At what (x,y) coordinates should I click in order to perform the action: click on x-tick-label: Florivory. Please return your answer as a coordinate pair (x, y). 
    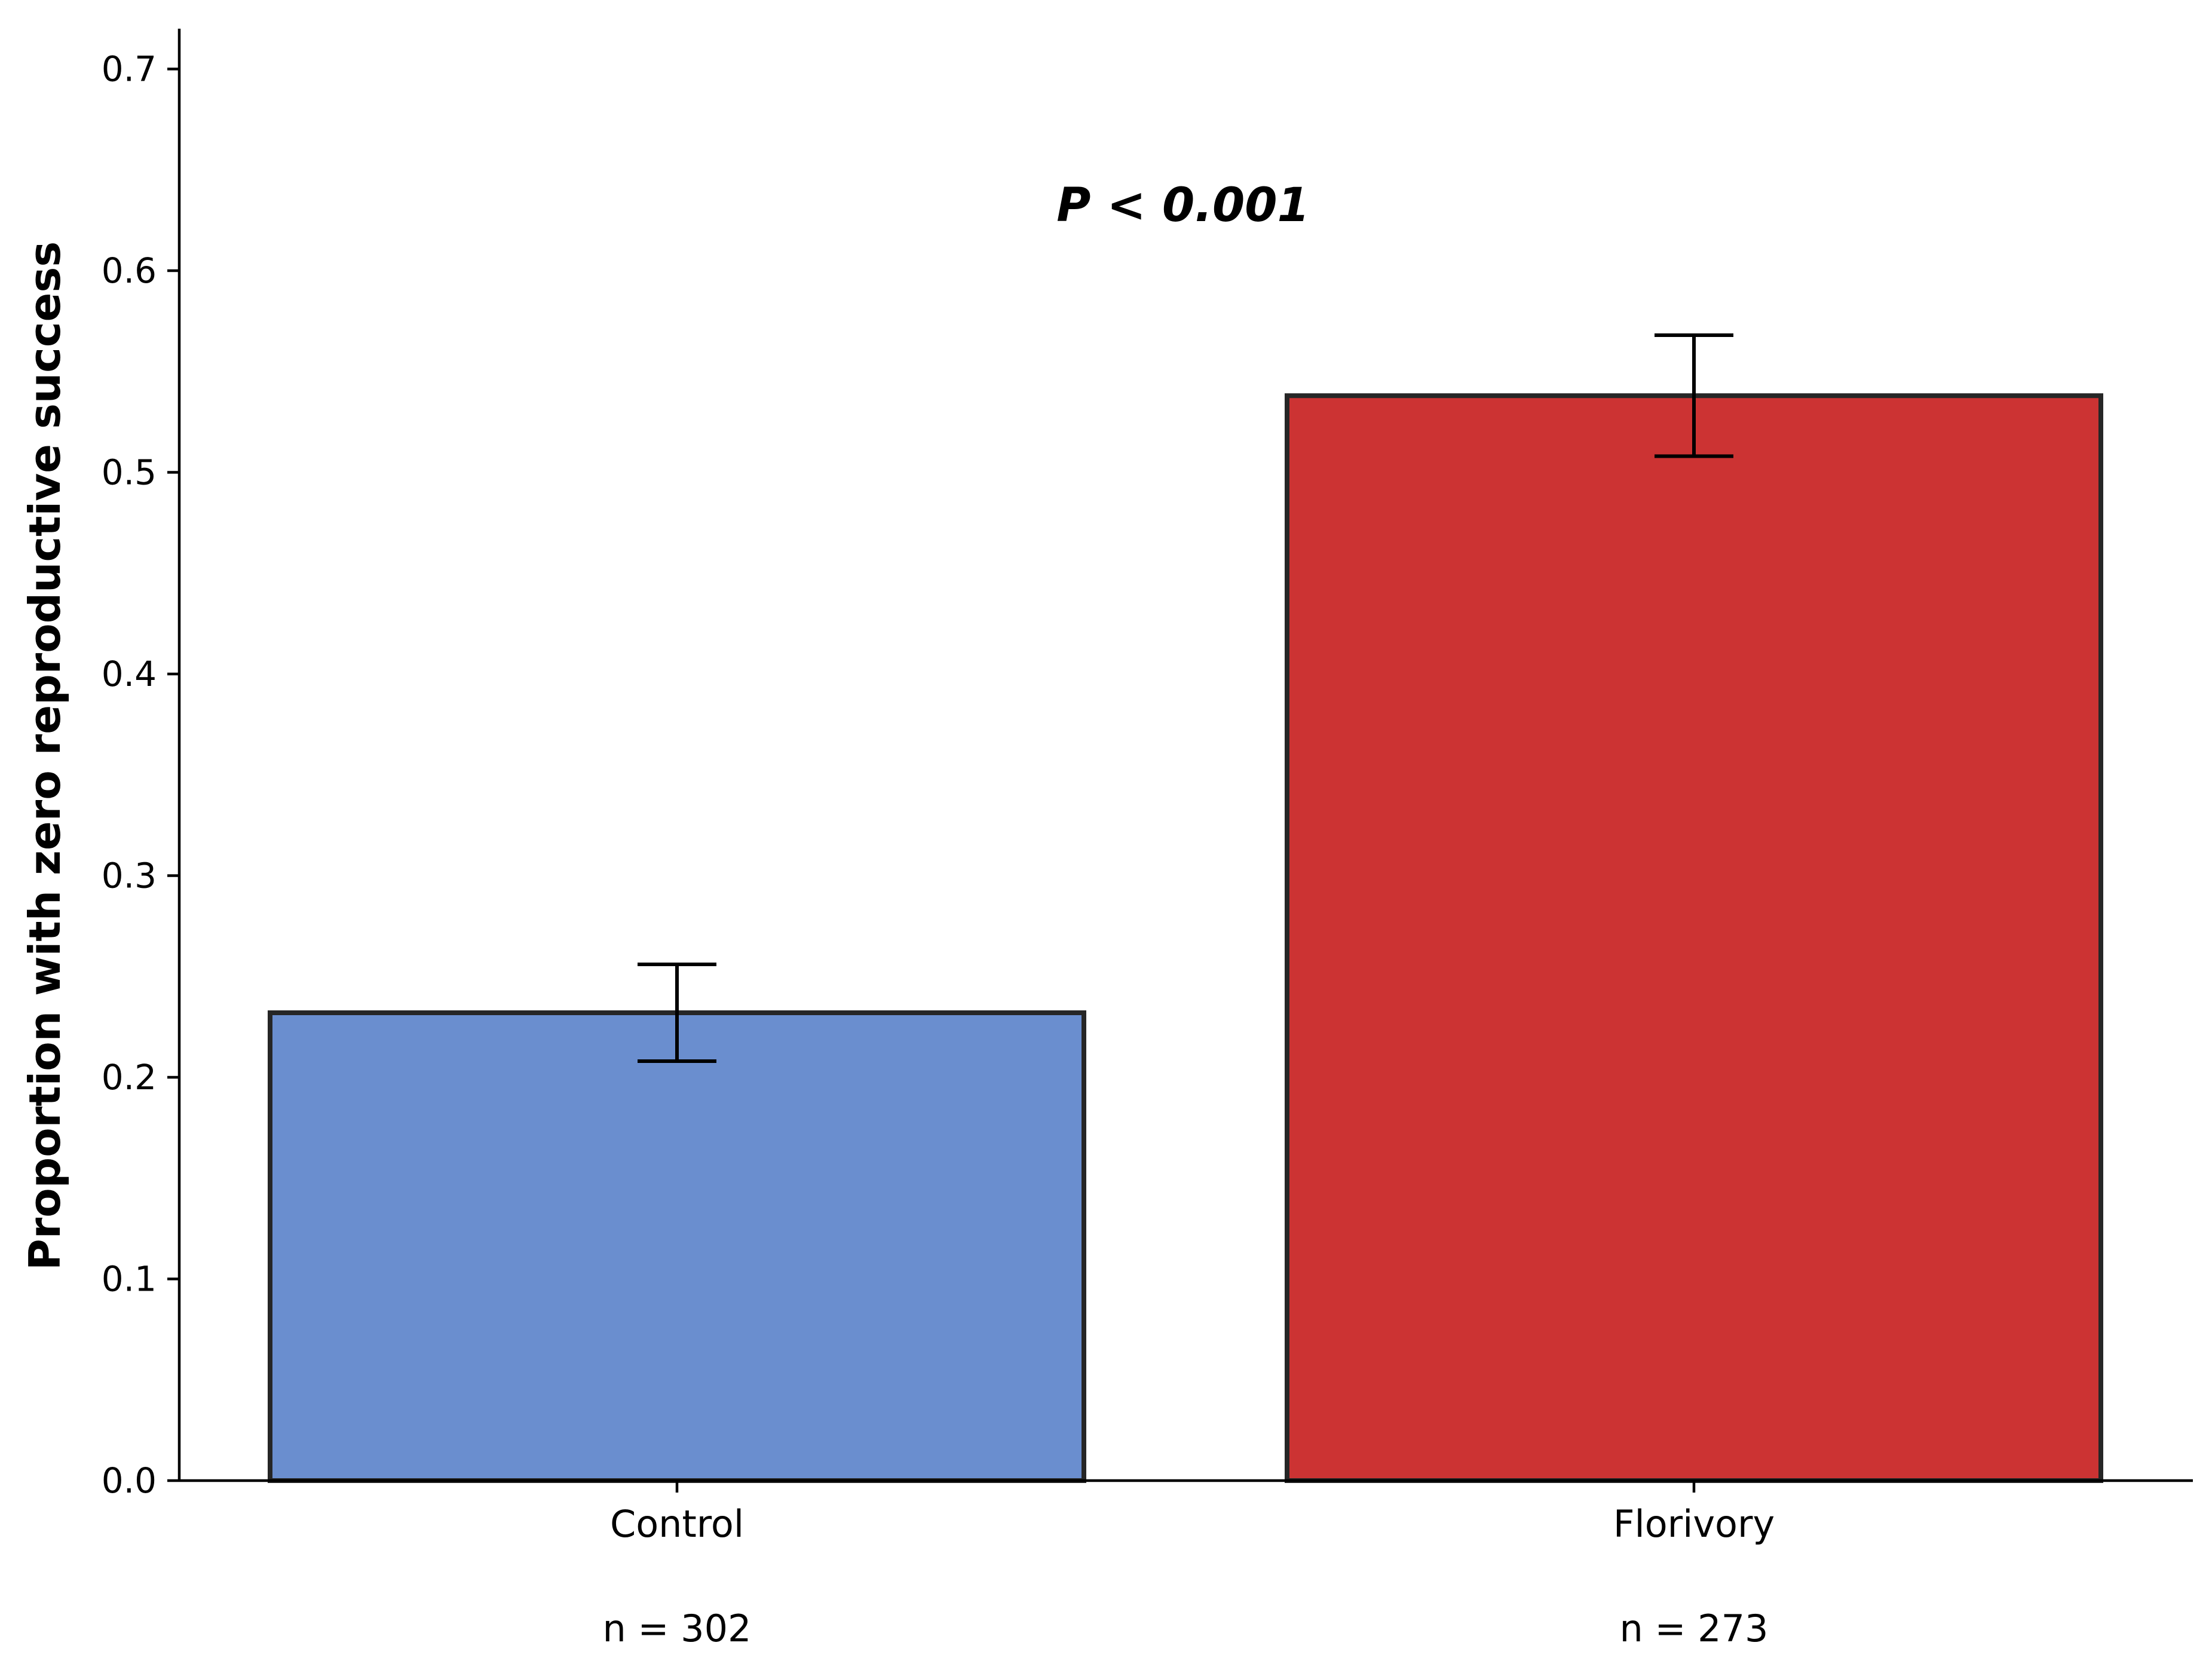
    Looking at the image, I should click on (1694, 1524).